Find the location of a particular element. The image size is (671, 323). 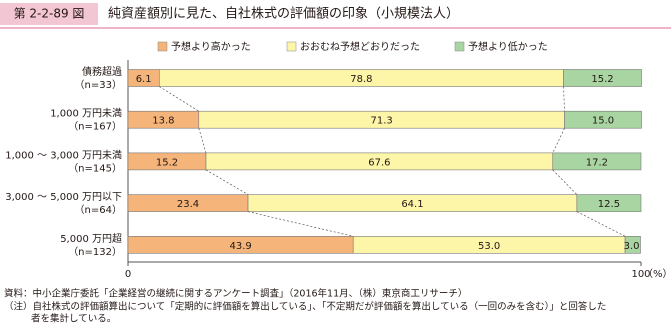

value-label: 13.8 is located at coordinates (163, 121).